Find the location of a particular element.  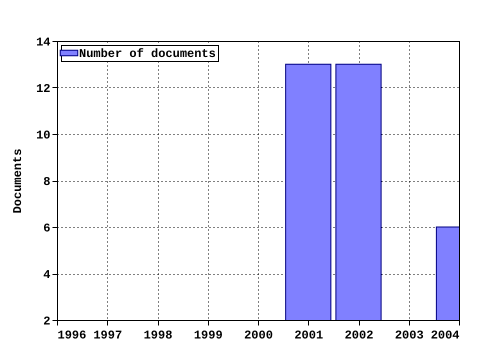

x-tick-label: 2000 is located at coordinates (258, 335).